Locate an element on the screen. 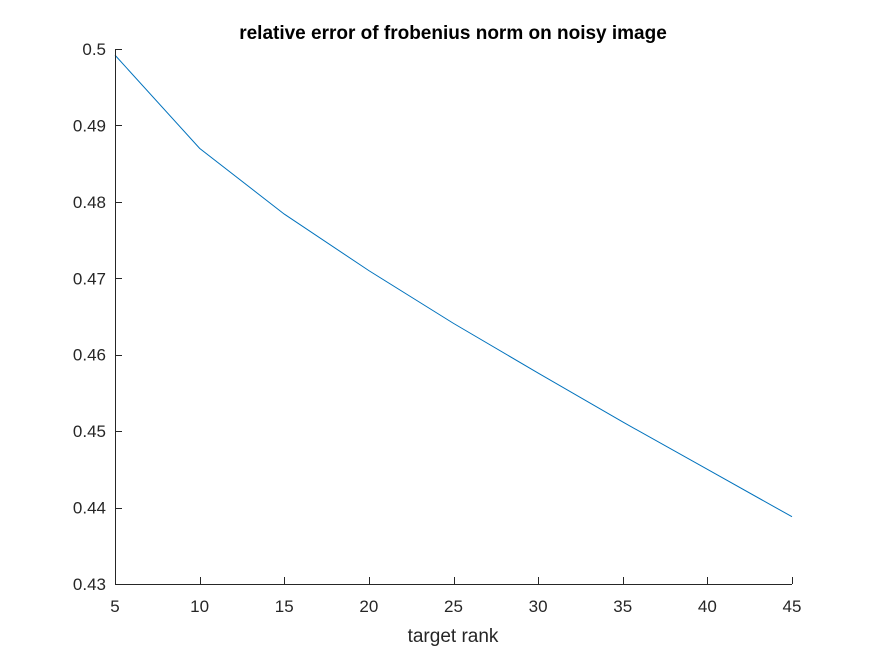  x-tick-label: 45 is located at coordinates (792, 606).